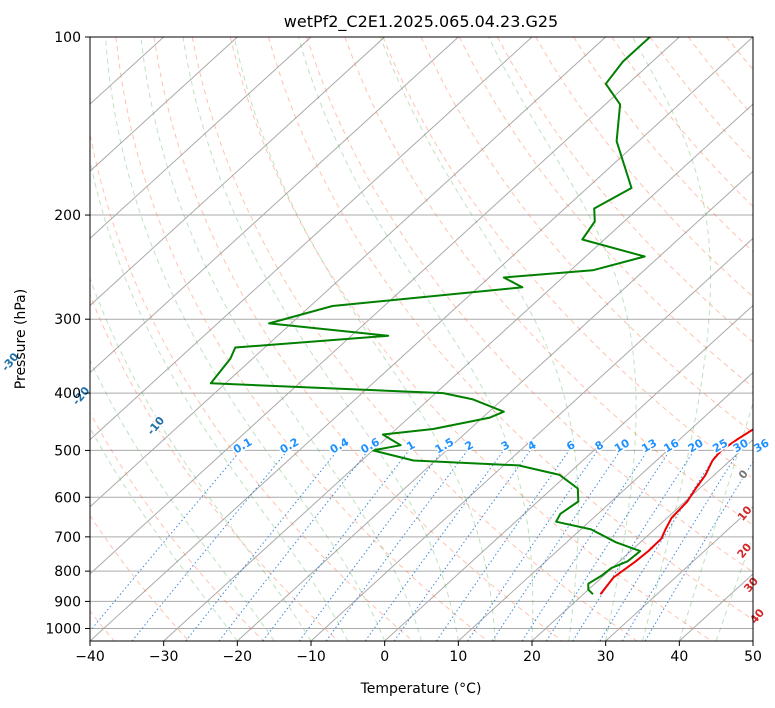 The image size is (775, 708). Describe the element at coordinates (384, 657) in the screenshot. I see `x-tick-label: 0` at that location.